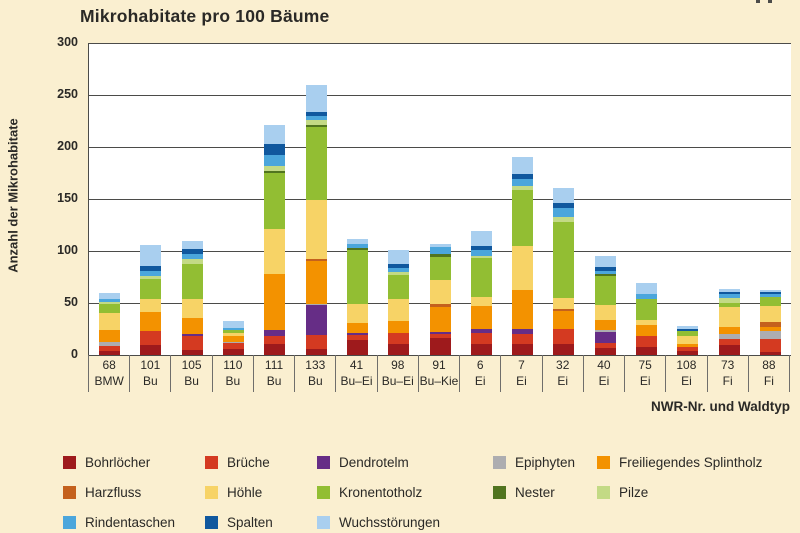 The height and width of the screenshot is (533, 800). I want to click on legend-item-Höhle: Höhle, so click(261, 492).